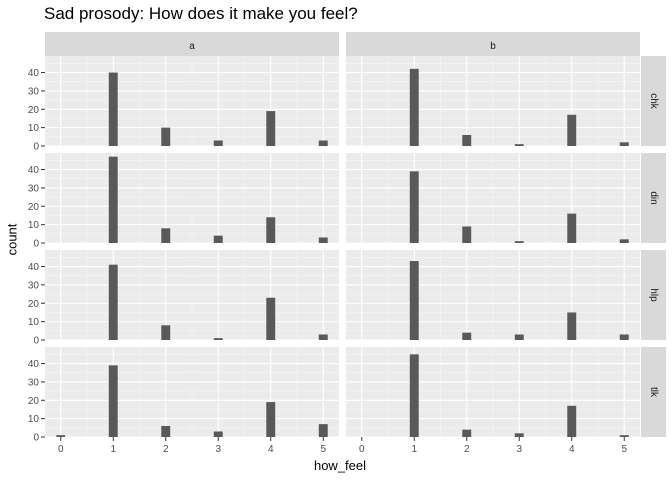  I want to click on facet-label-b: b, so click(493, 46).